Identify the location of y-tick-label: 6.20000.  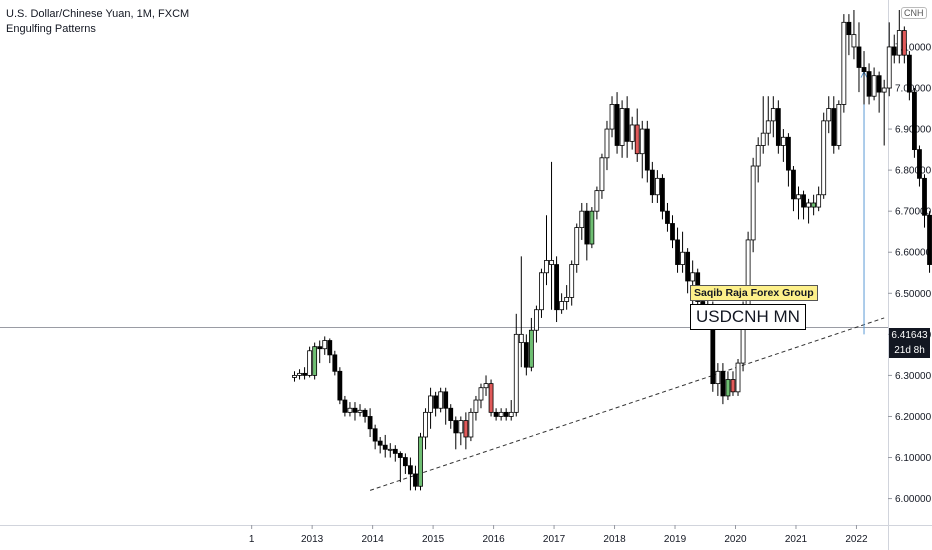
(913, 417).